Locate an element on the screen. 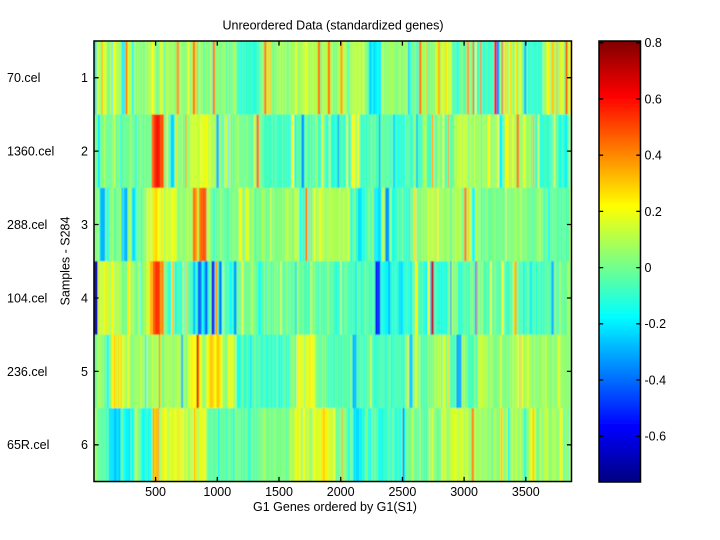  svg-text: 288.cel is located at coordinates (27, 225).